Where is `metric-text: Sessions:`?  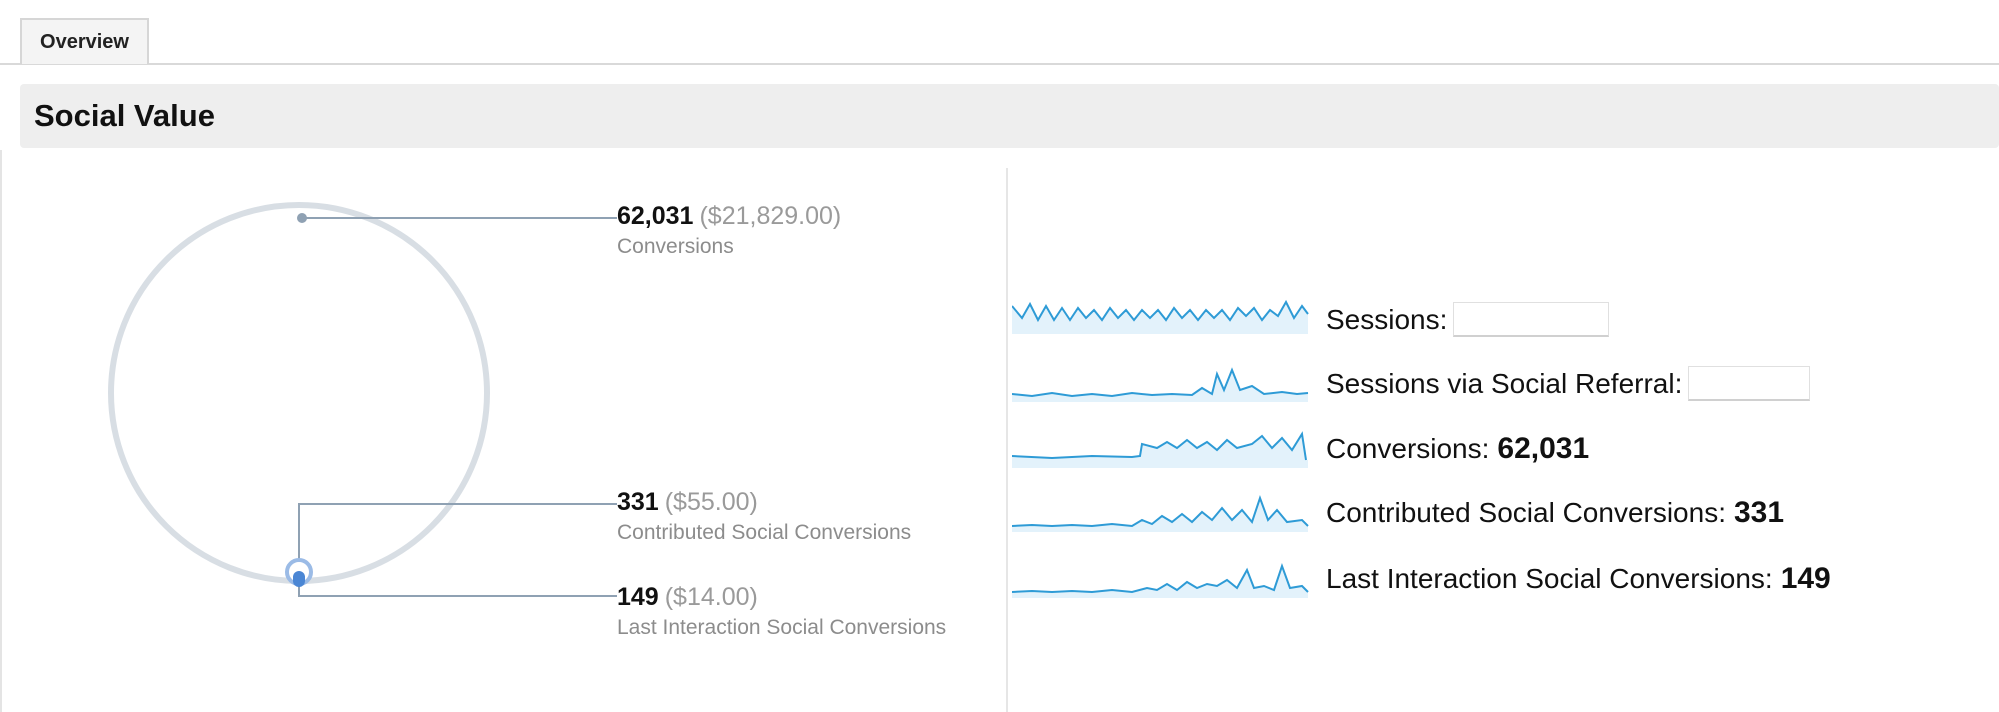 metric-text: Sessions: is located at coordinates (1468, 319).